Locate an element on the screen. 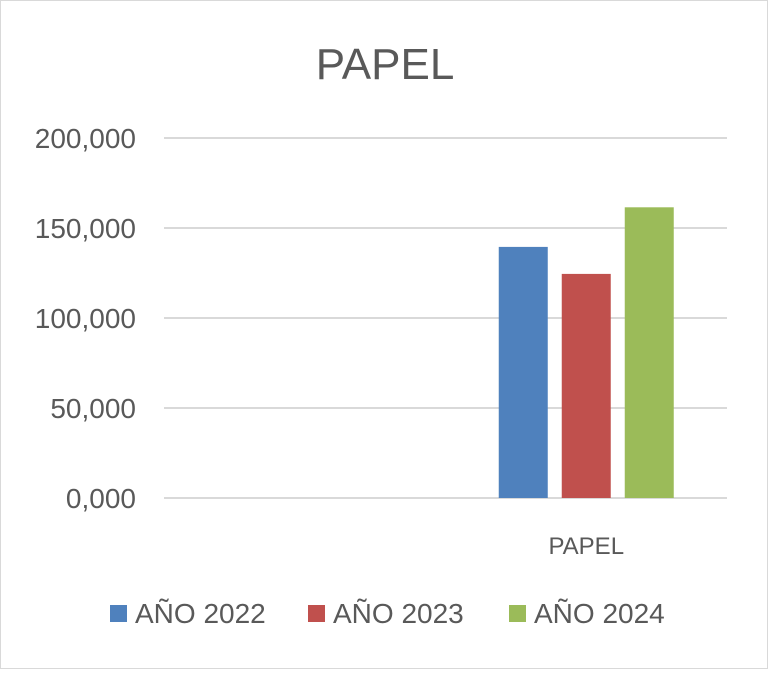  x-category-label: PAPEL is located at coordinates (586, 546).